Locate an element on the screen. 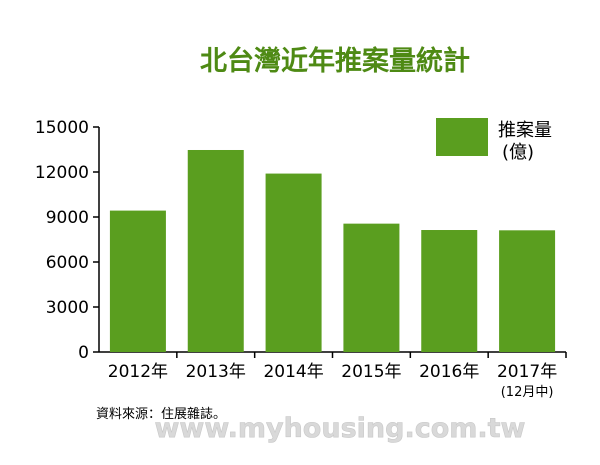 This screenshot has width=600, height=465. x-tick-label: 2016年 is located at coordinates (449, 372).